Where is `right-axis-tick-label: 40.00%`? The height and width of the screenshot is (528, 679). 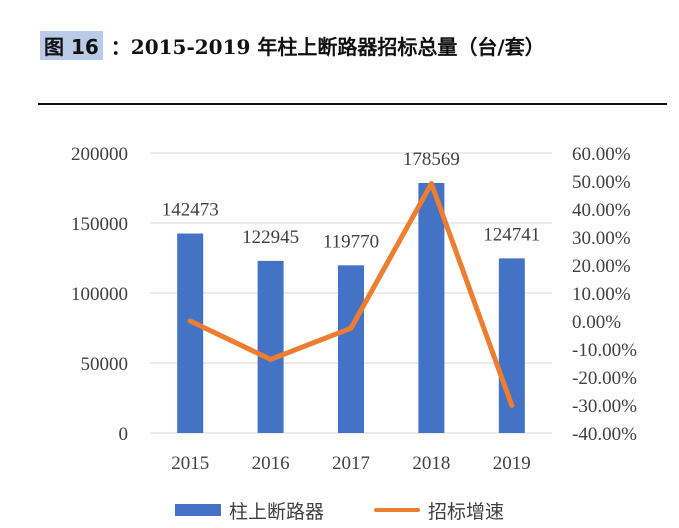 right-axis-tick-label: 40.00% is located at coordinates (601, 210).